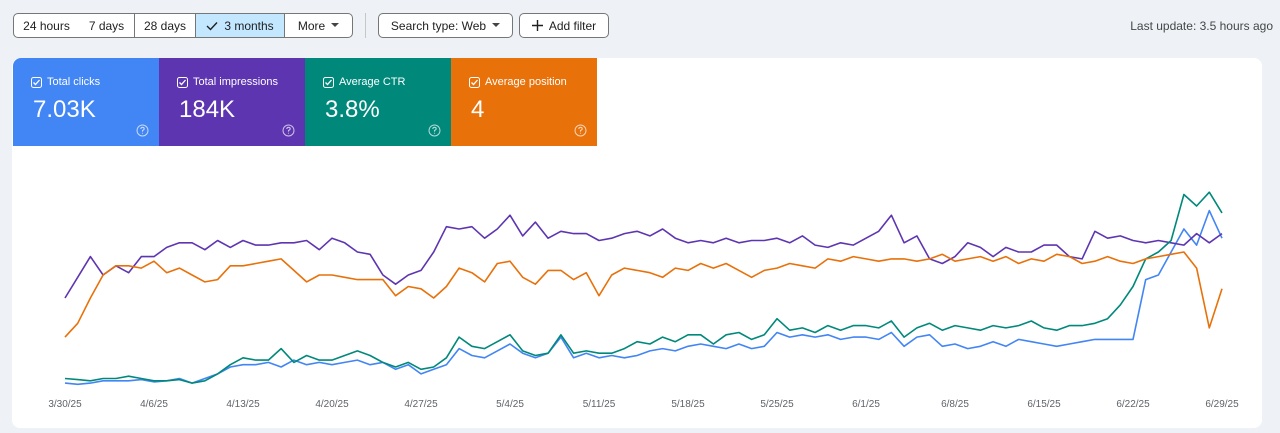  I want to click on metric-header: Average CTR, so click(387, 82).